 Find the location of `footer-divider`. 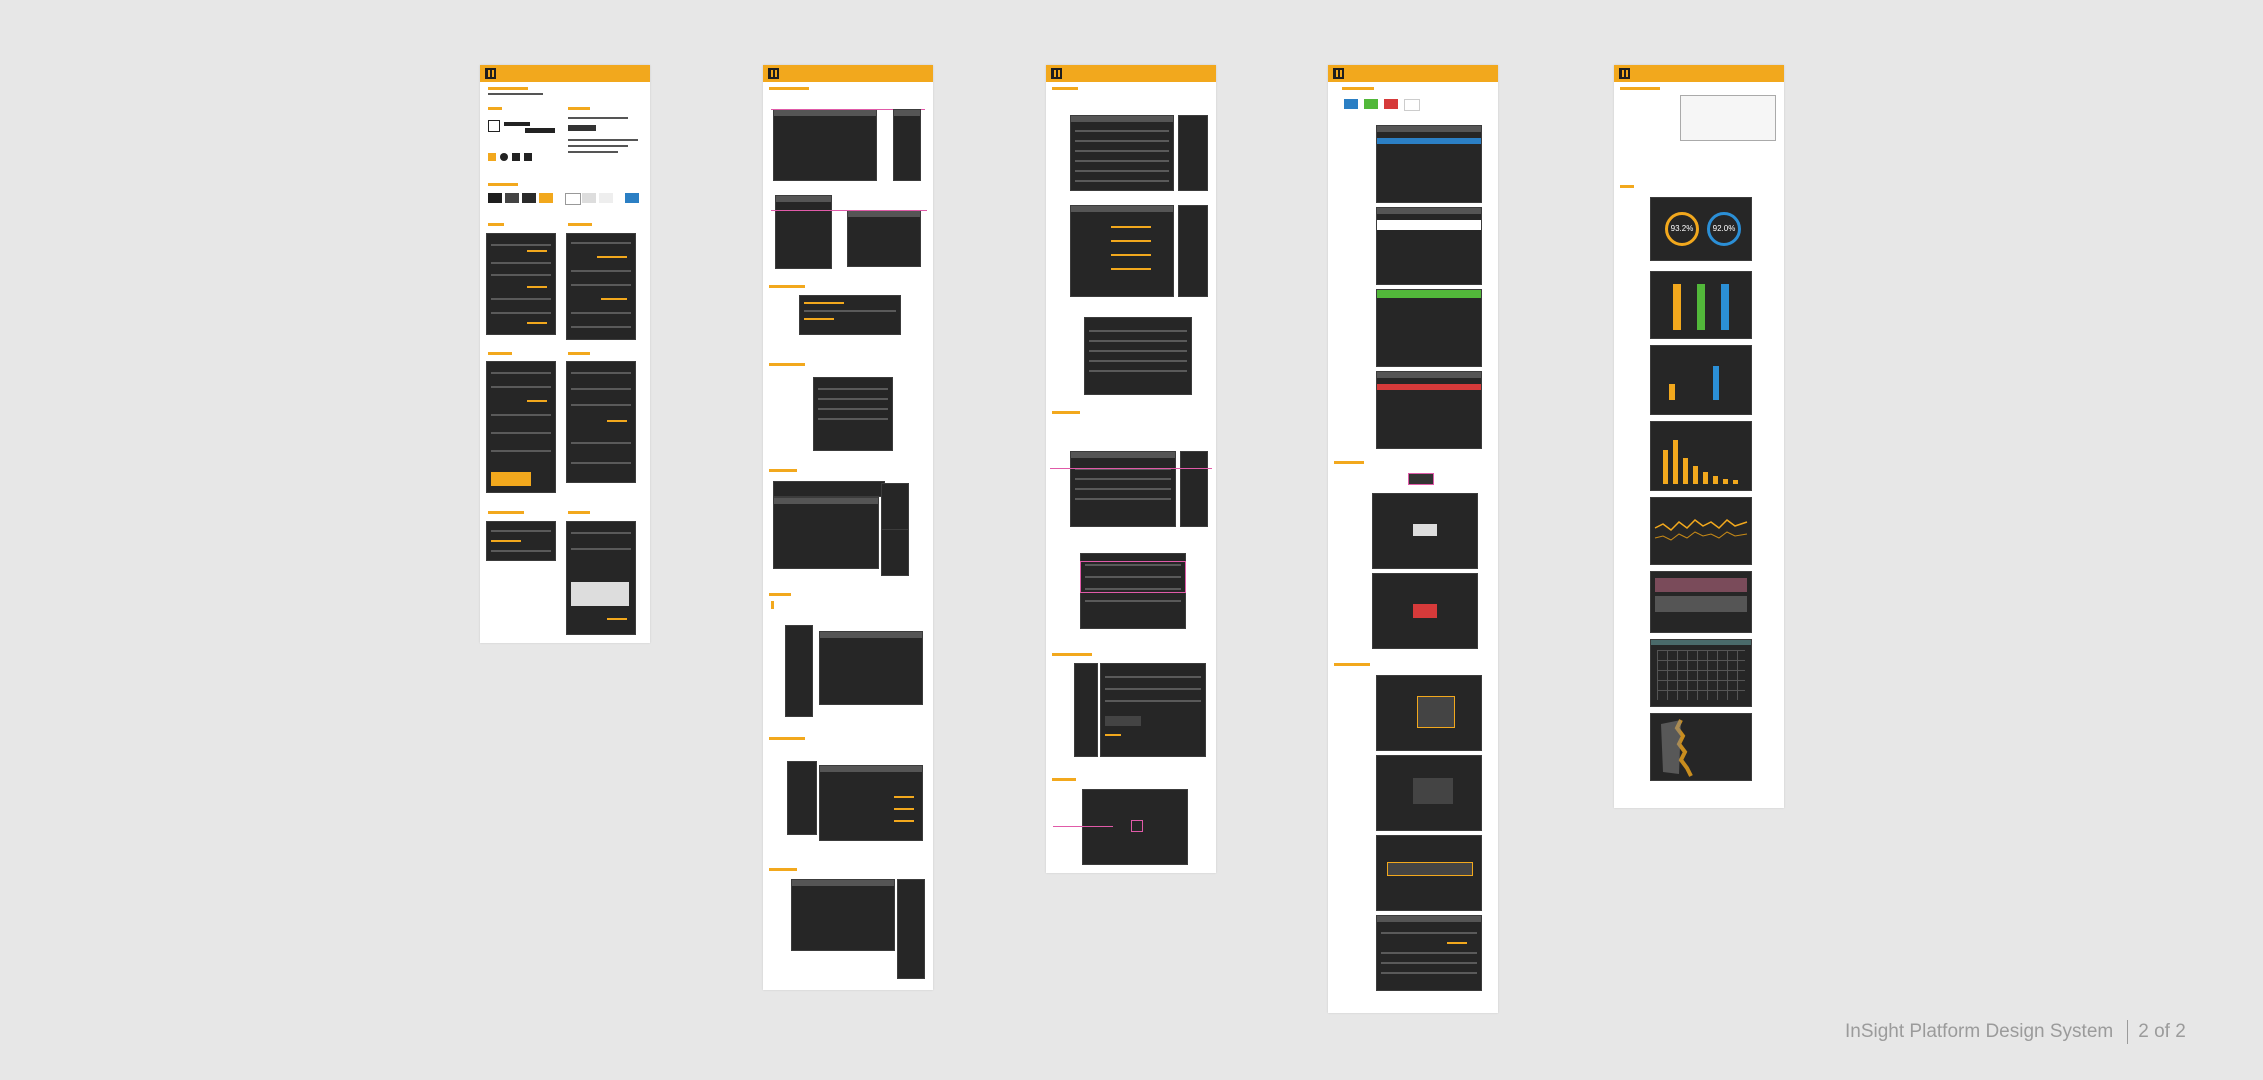

footer-divider is located at coordinates (2128, 1032).